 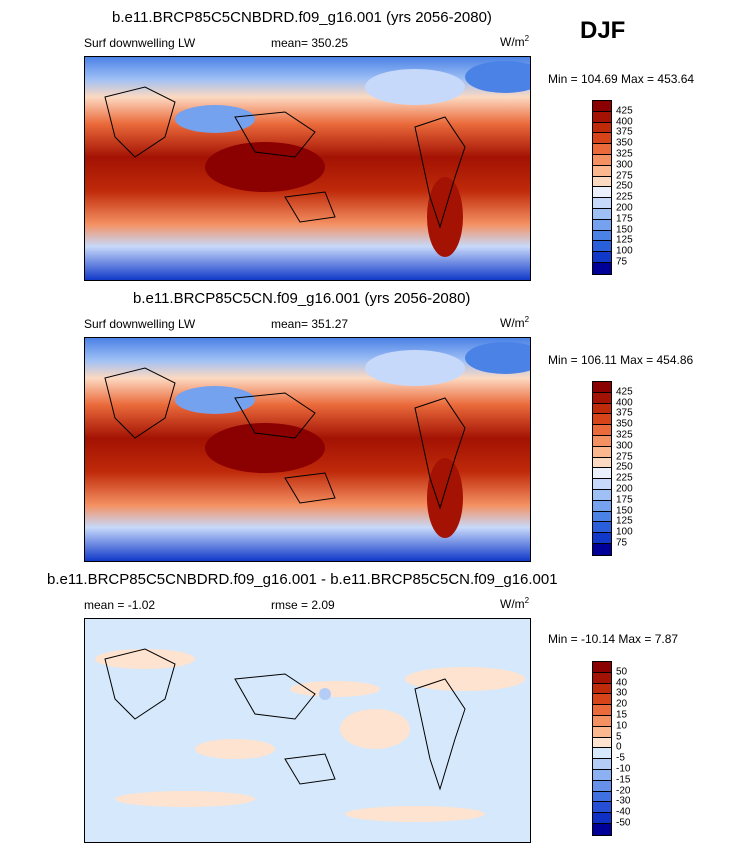 I want to click on panel3-mean-label: mean = -1.02, so click(x=120, y=605).